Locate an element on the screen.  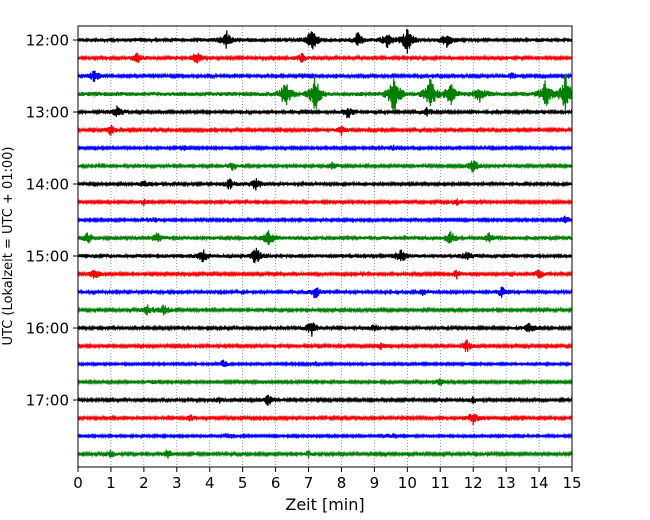
x-tick-label-8: 8 is located at coordinates (342, 483).